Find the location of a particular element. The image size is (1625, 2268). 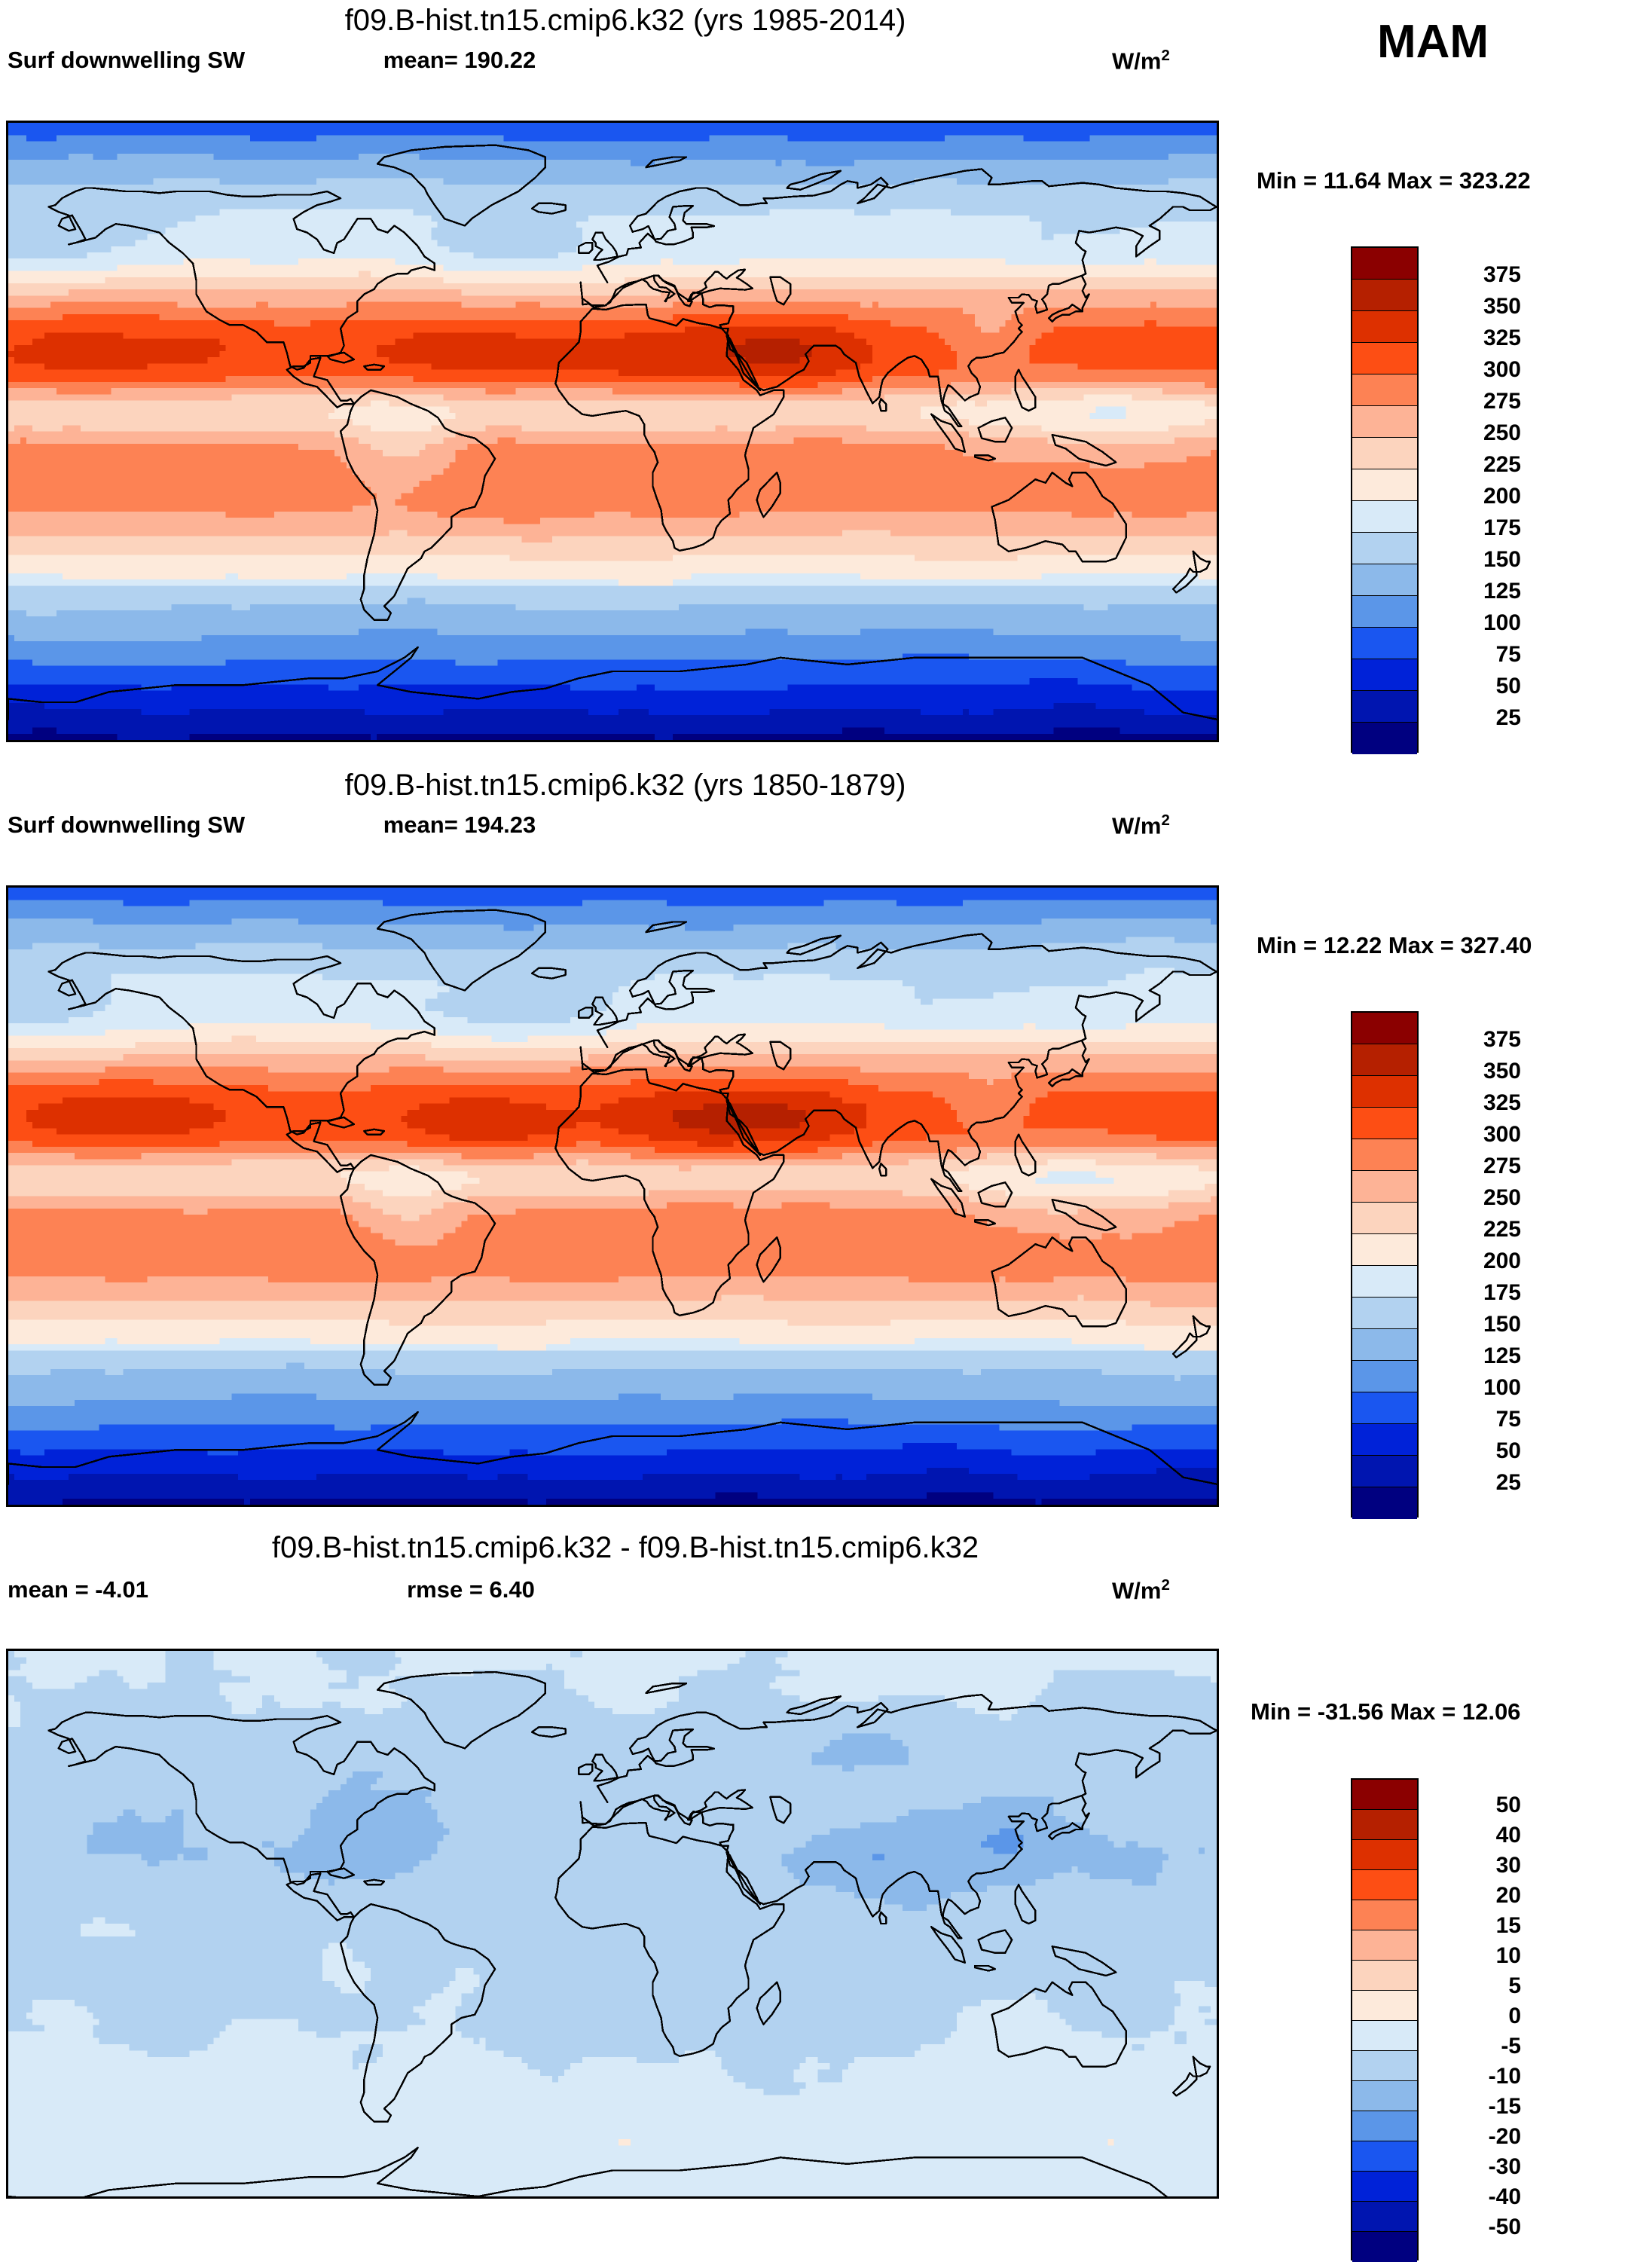

colorbar-tick-label: -10 is located at coordinates (1504, 2076).